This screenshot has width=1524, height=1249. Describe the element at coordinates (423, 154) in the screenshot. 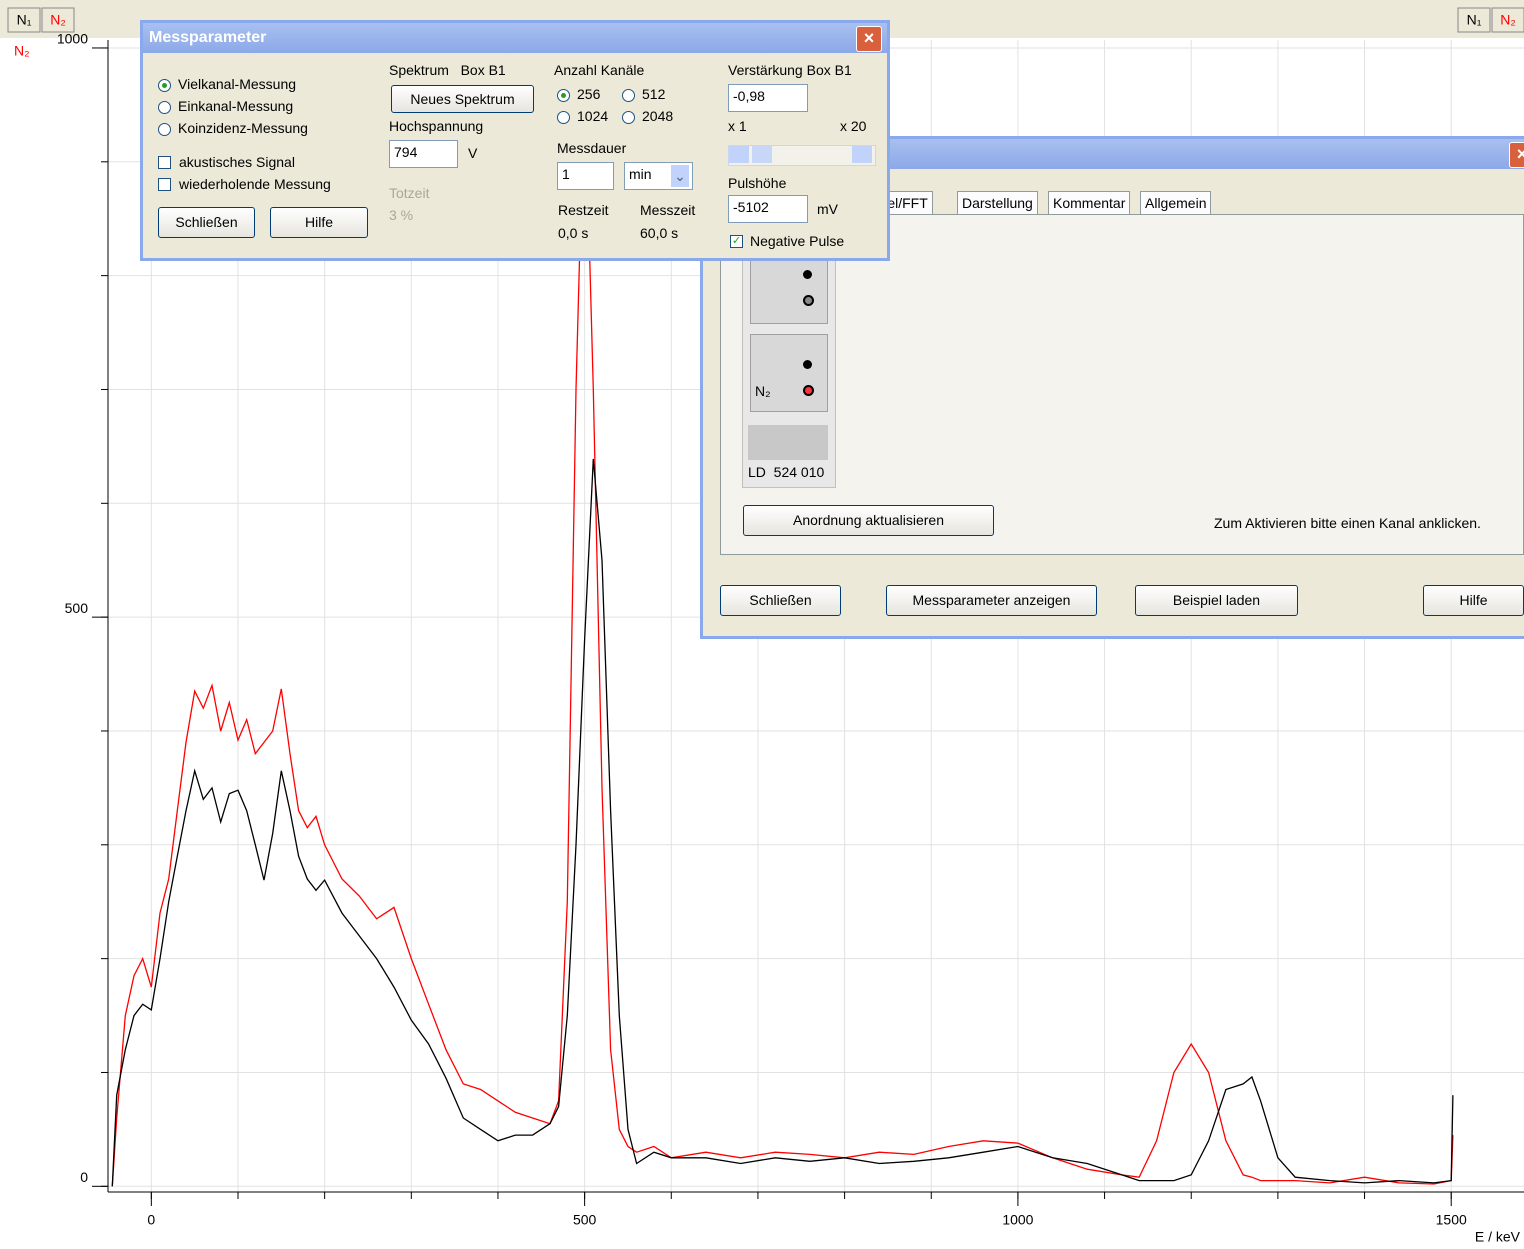

I see `input: 794` at that location.